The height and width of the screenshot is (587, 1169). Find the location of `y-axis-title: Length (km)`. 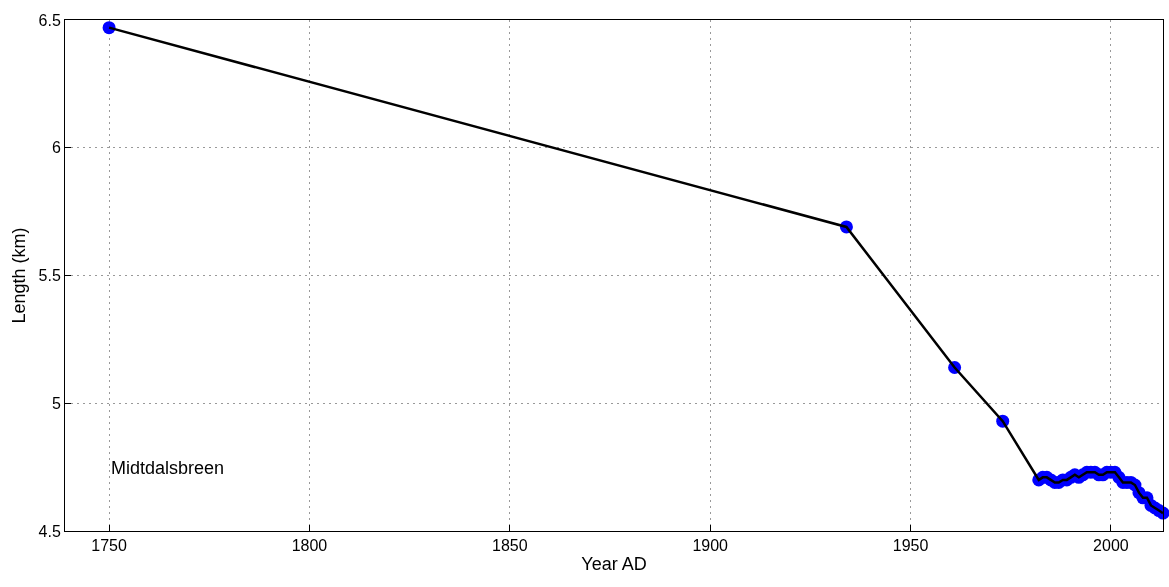

y-axis-title: Length (km) is located at coordinates (18, 275).